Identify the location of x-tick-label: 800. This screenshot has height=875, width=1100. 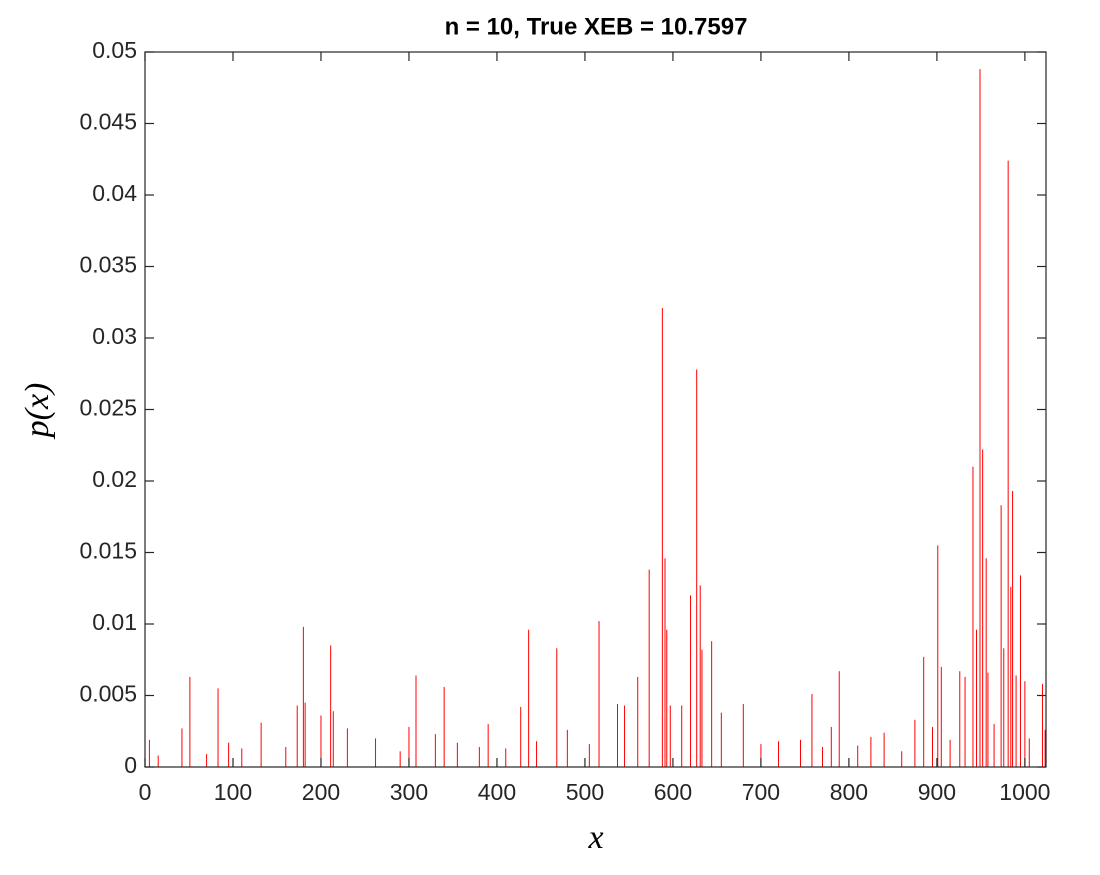
(849, 792).